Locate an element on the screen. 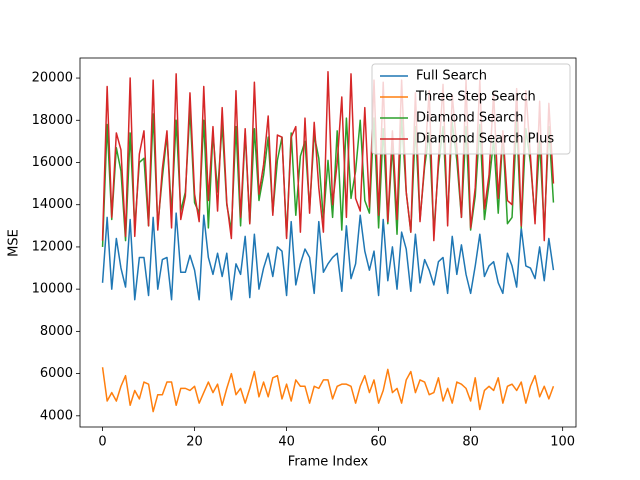 The image size is (640, 480). y-tick-label: 14000 is located at coordinates (52, 204).